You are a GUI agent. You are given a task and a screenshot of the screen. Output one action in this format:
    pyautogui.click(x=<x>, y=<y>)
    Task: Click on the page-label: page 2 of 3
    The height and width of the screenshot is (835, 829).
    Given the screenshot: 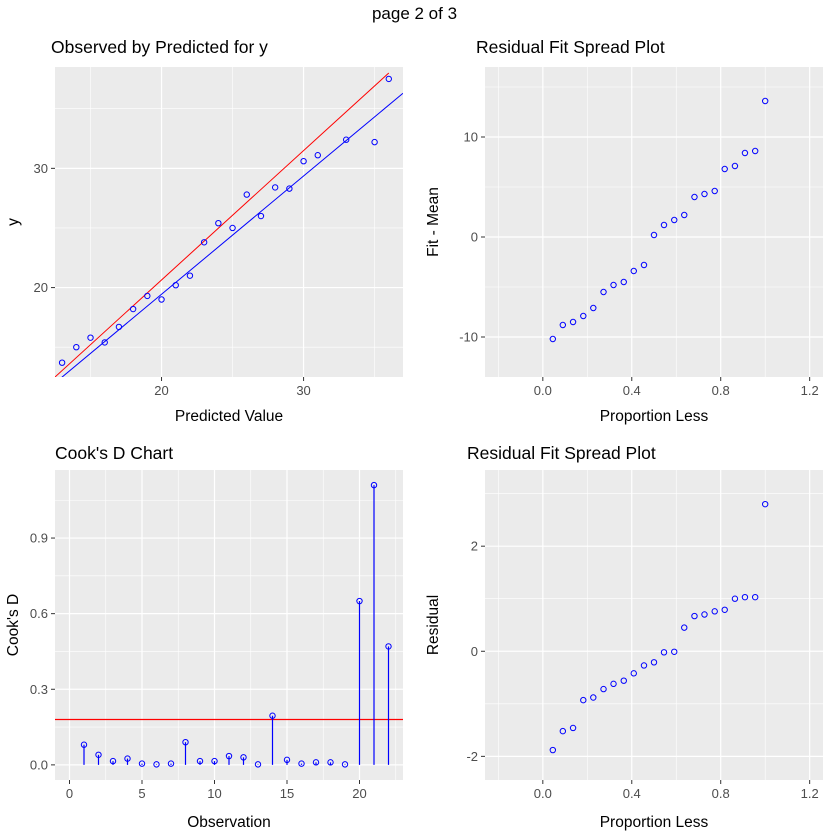 What is the action you would take?
    pyautogui.click(x=414, y=13)
    